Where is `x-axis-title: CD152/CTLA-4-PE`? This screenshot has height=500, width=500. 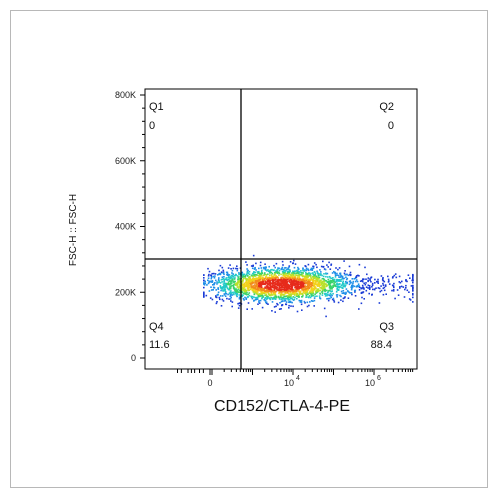 x-axis-title: CD152/CTLA-4-PE is located at coordinates (282, 406).